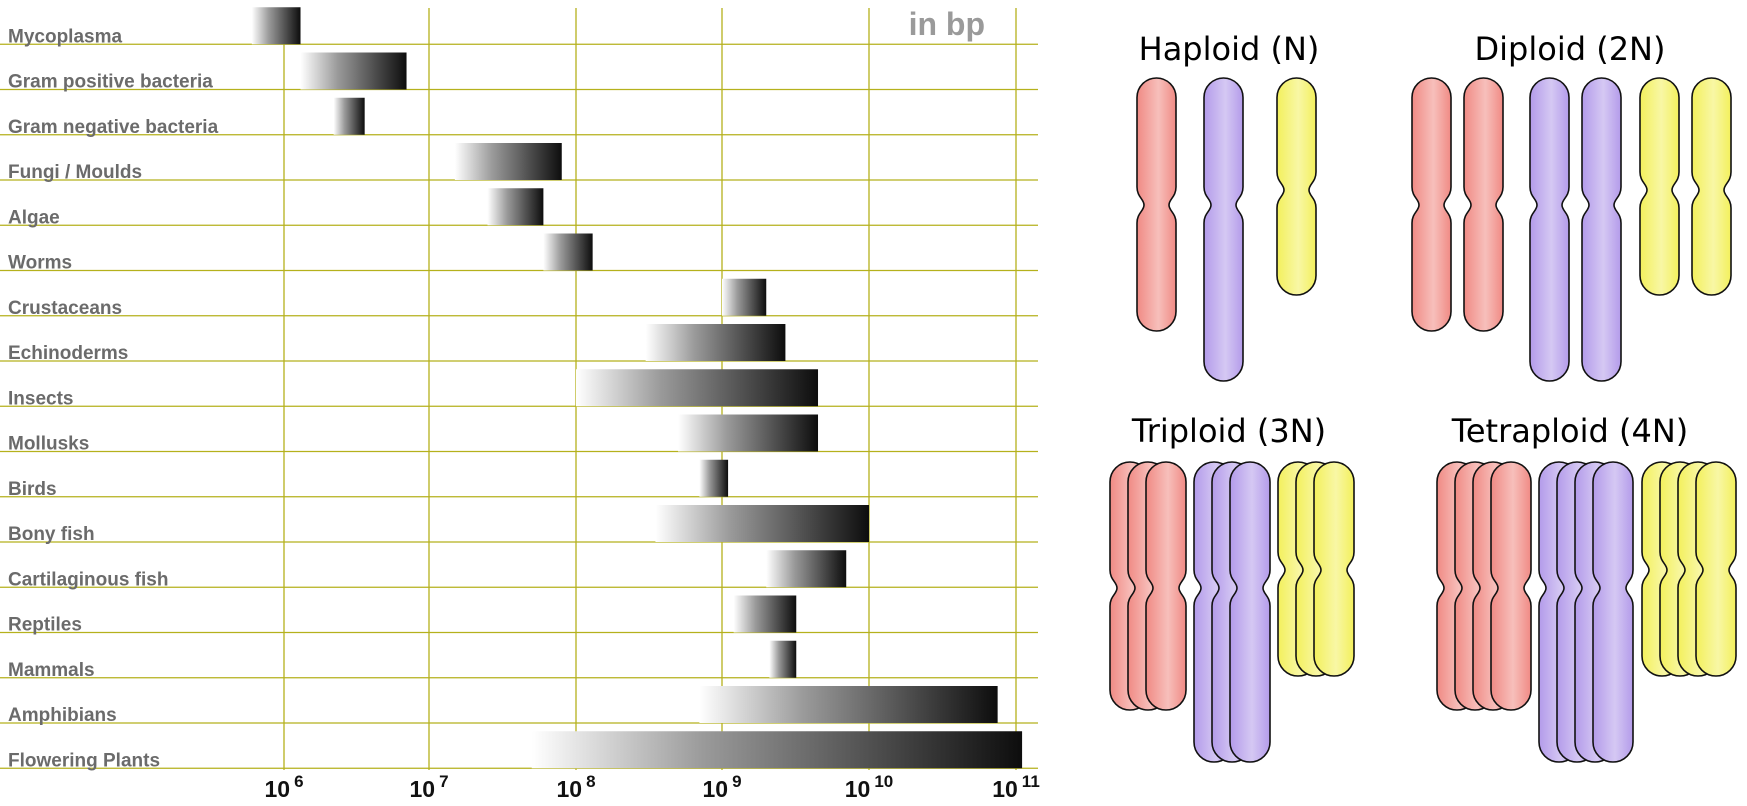 The image size is (1747, 806). What do you see at coordinates (65, 36) in the screenshot?
I see `category-label: Mycoplasma` at bounding box center [65, 36].